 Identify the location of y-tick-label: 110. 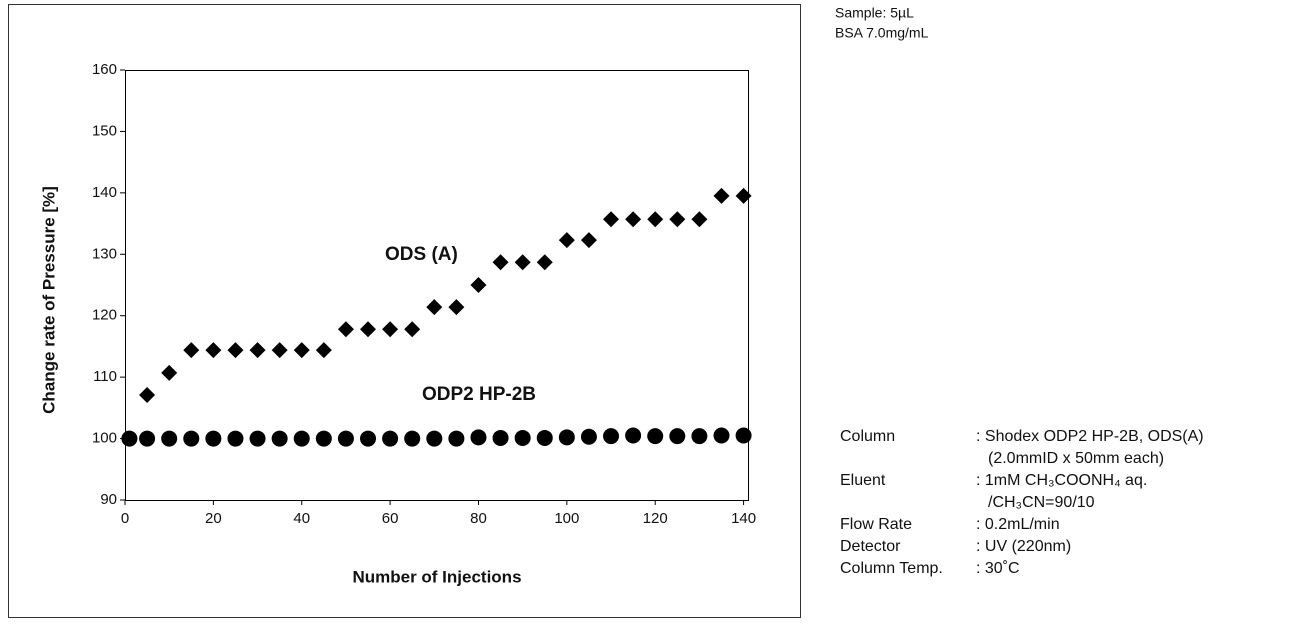
(105, 376).